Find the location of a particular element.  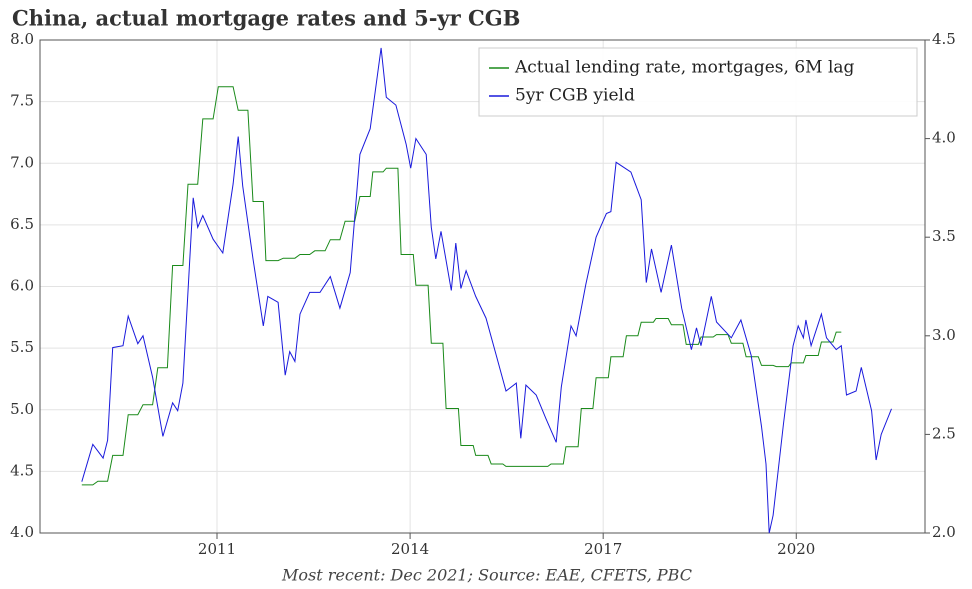

y2-tick-label: 2.5 is located at coordinates (944, 433).